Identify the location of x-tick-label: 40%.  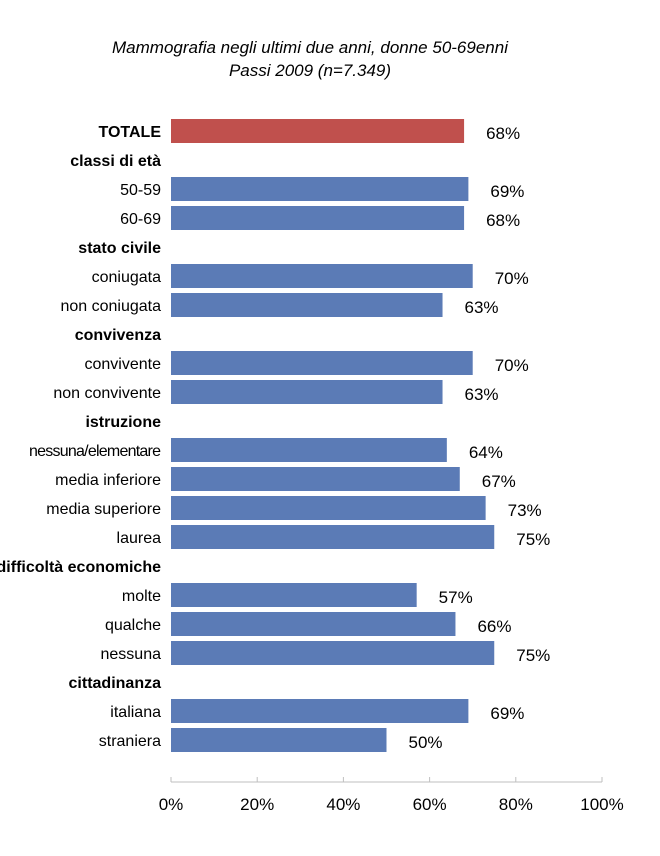
(343, 804).